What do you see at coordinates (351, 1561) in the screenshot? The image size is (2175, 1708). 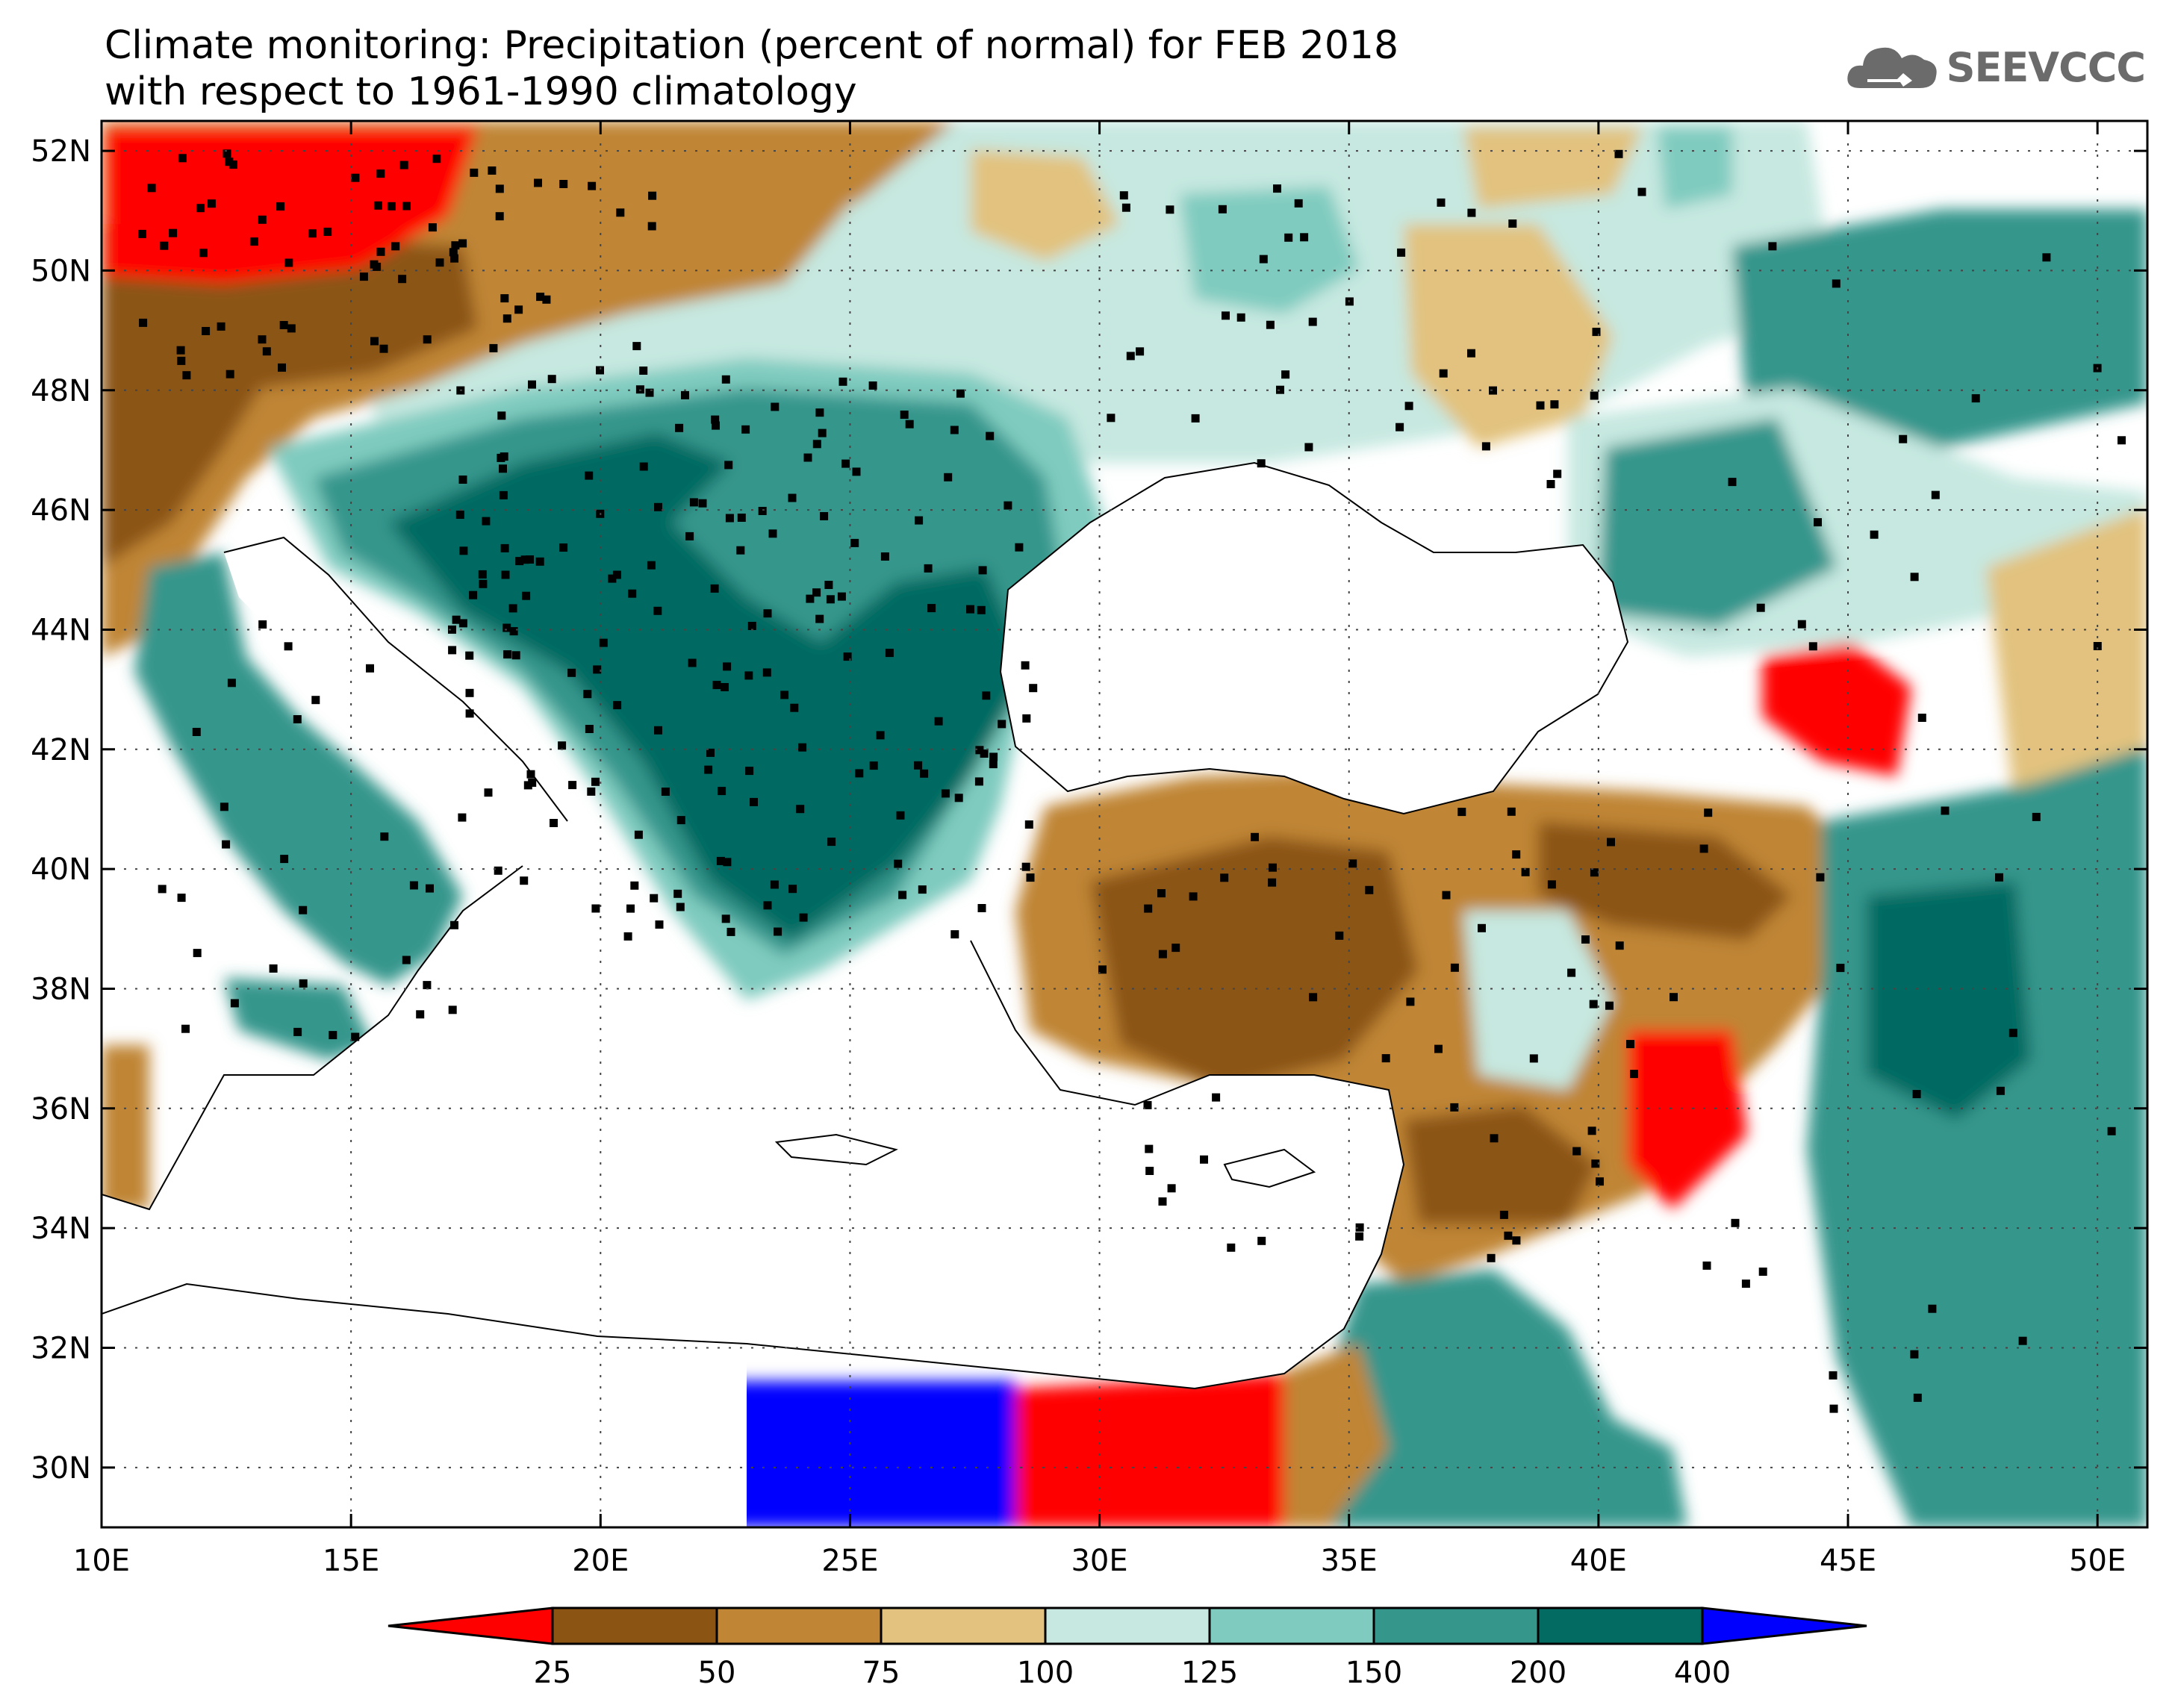 I see `lon-tick-label: 15E` at bounding box center [351, 1561].